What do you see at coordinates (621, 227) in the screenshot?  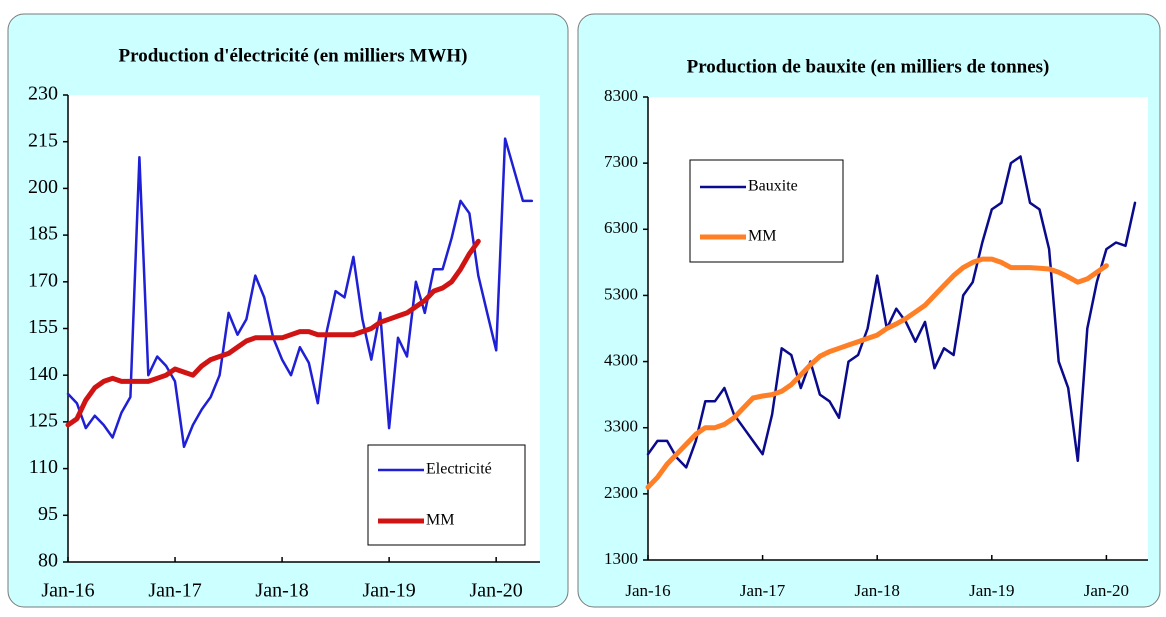 I see `y-tick-label: 6300` at bounding box center [621, 227].